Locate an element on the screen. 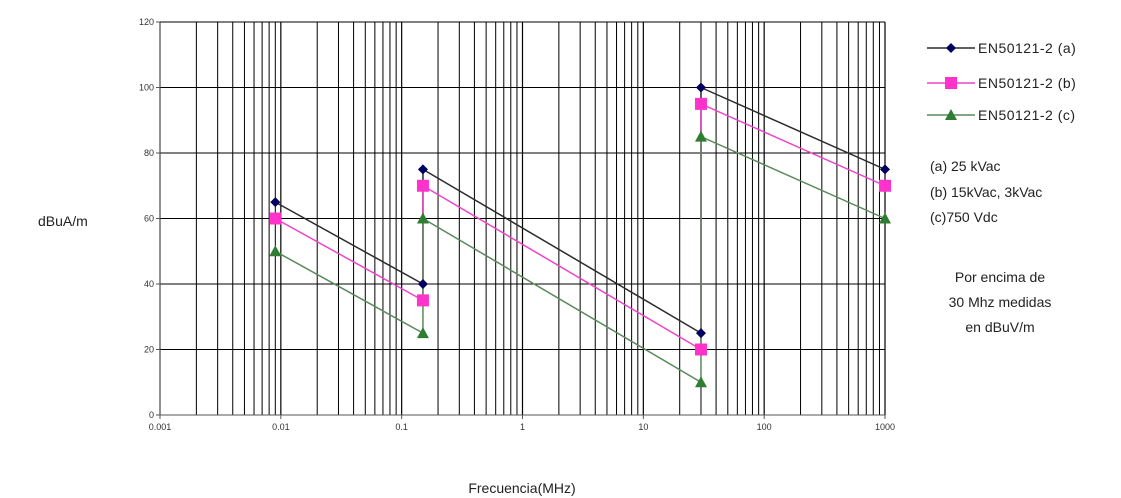 This screenshot has height=498, width=1121. y-tick-label: 40 is located at coordinates (149, 284).